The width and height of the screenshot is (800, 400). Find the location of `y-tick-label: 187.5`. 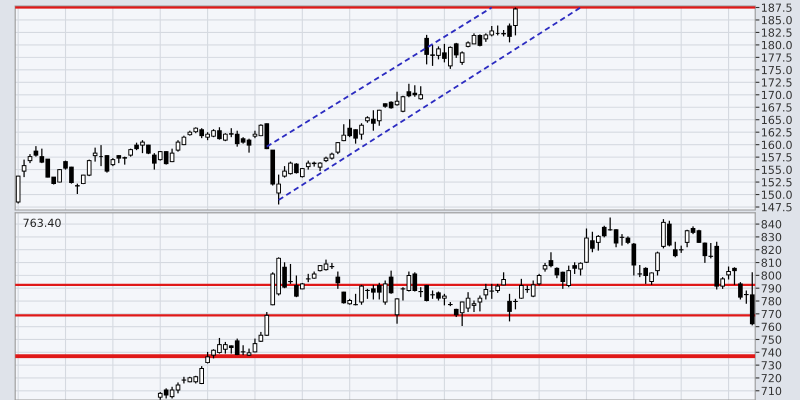

y-tick-label: 187.5 is located at coordinates (777, 7).